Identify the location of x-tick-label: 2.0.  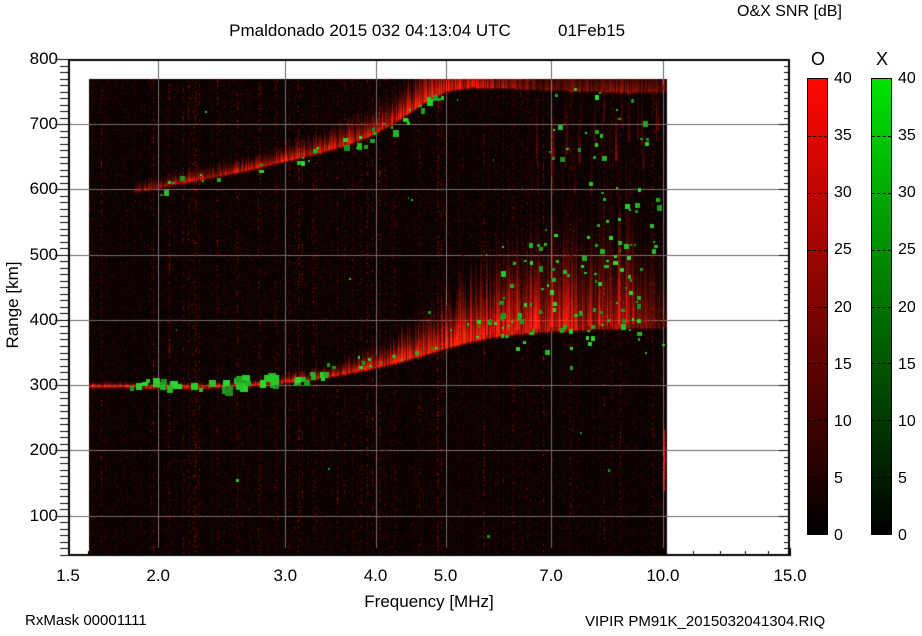
(158, 575).